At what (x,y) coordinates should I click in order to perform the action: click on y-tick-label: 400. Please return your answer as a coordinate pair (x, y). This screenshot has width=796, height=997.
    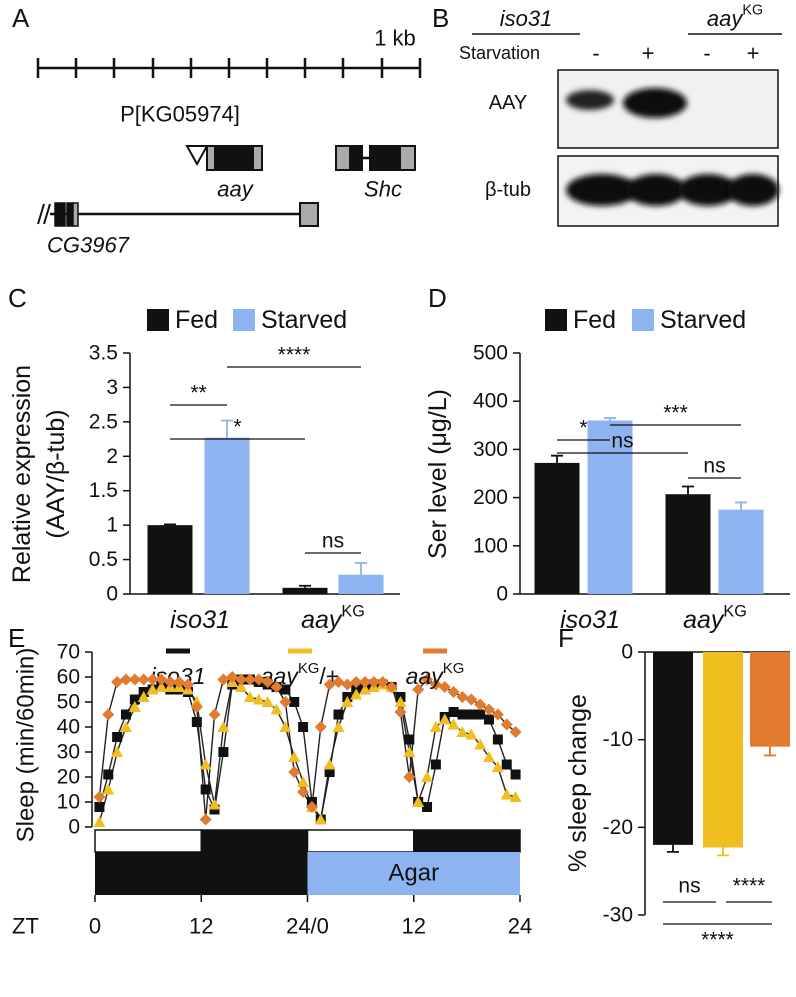
    Looking at the image, I should click on (490, 401).